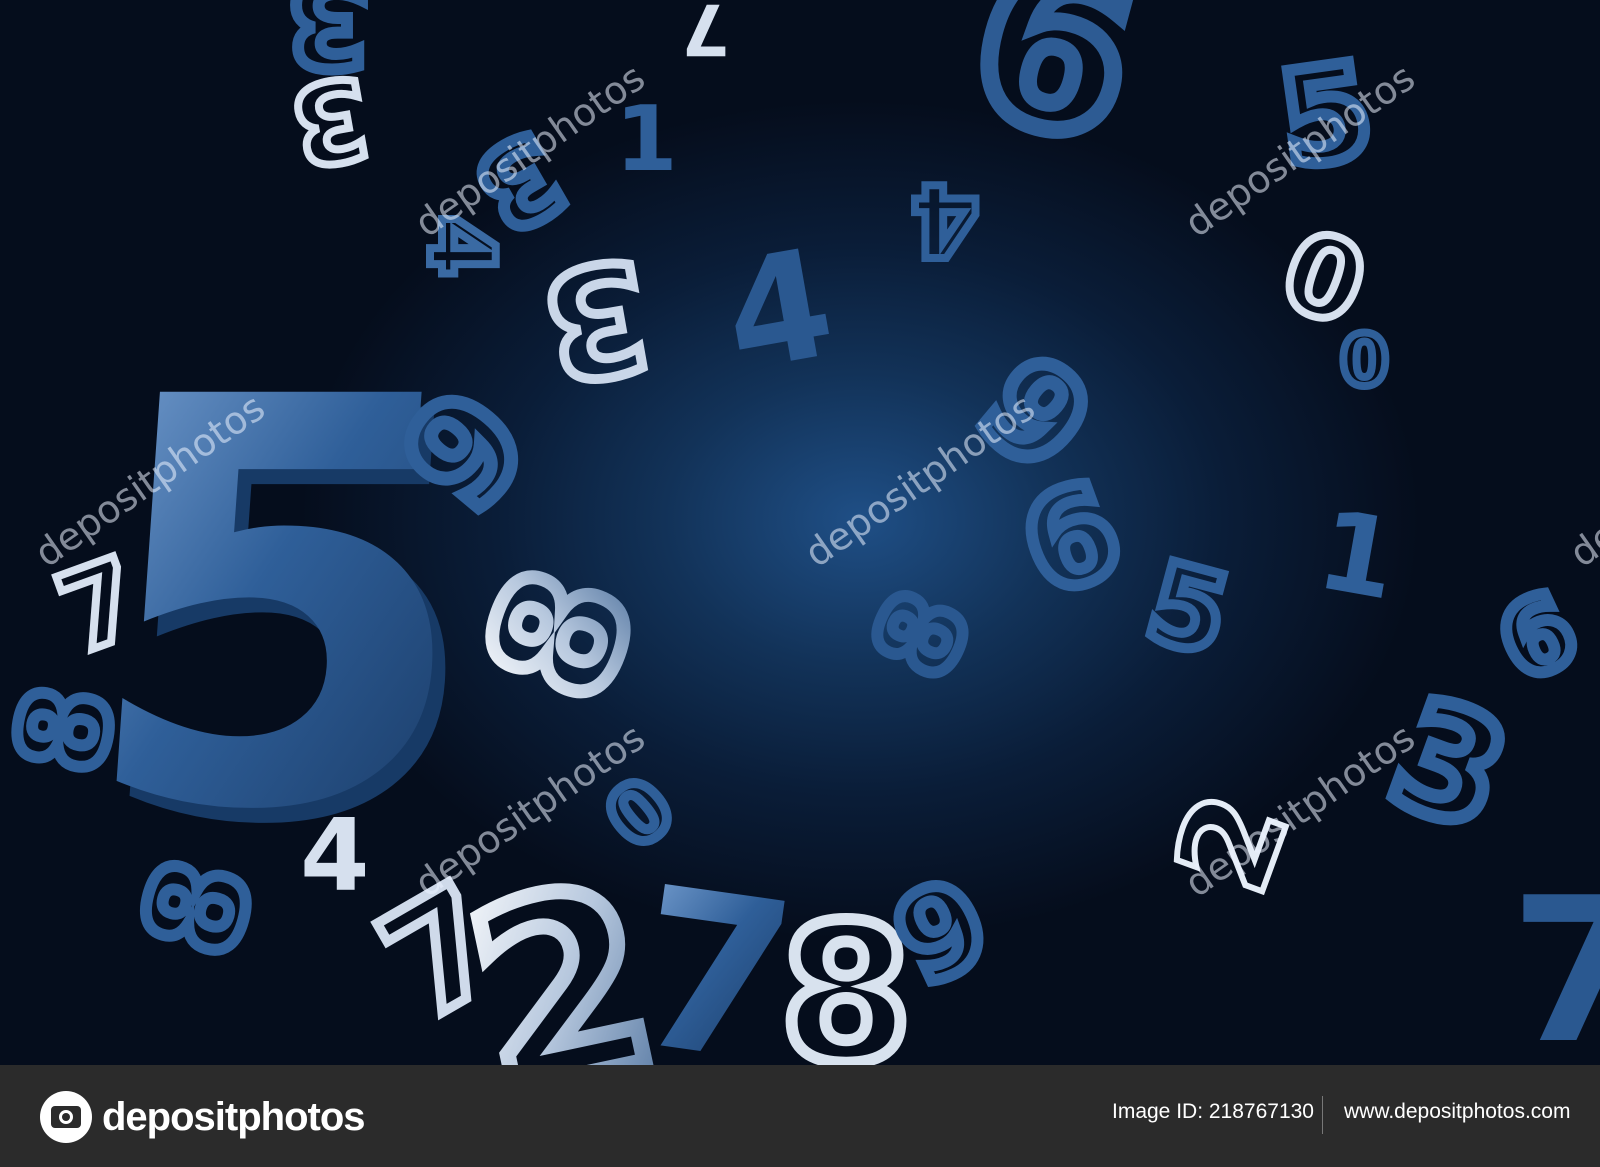 This screenshot has width=1600, height=1167. Describe the element at coordinates (646, 139) in the screenshot. I see `digit-one-top: 1` at that location.